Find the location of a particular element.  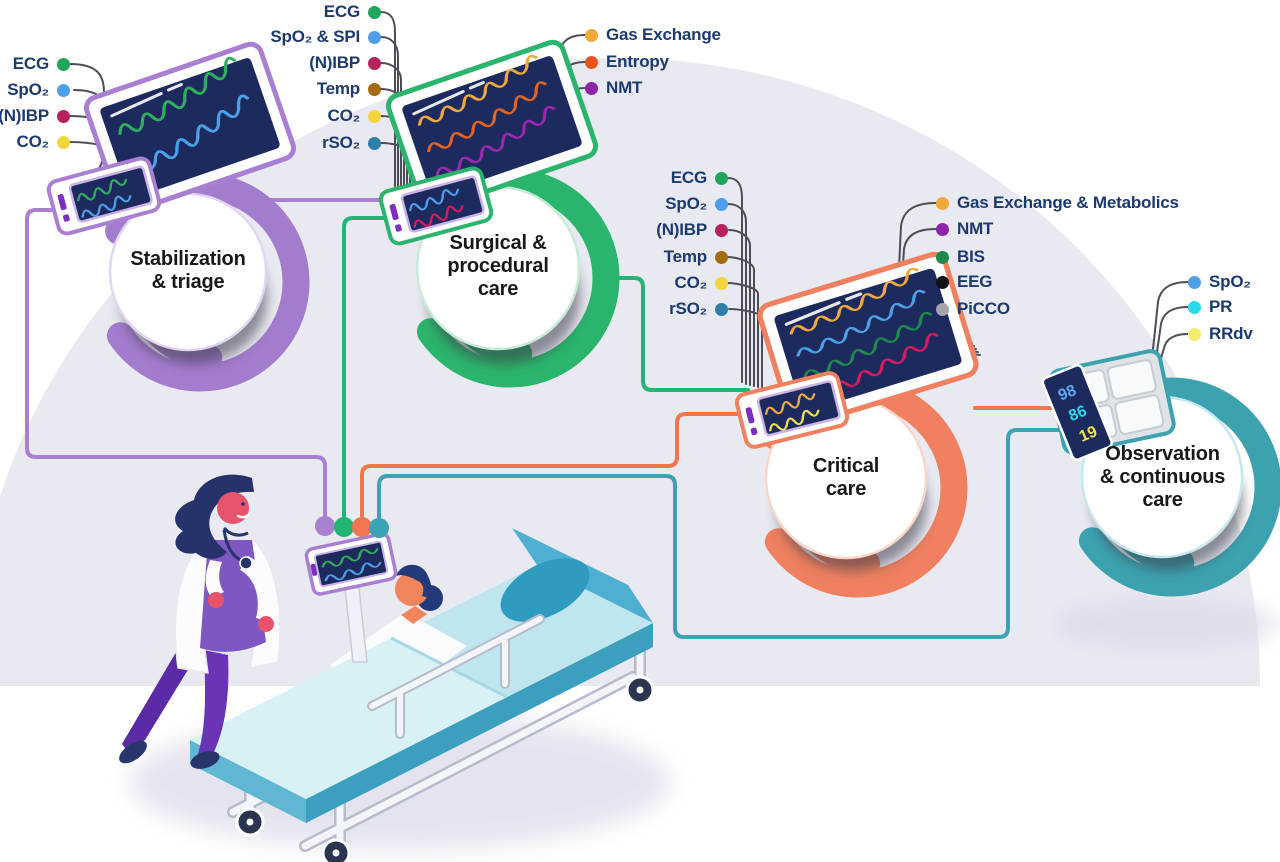

nurse-head is located at coordinates (233, 508).